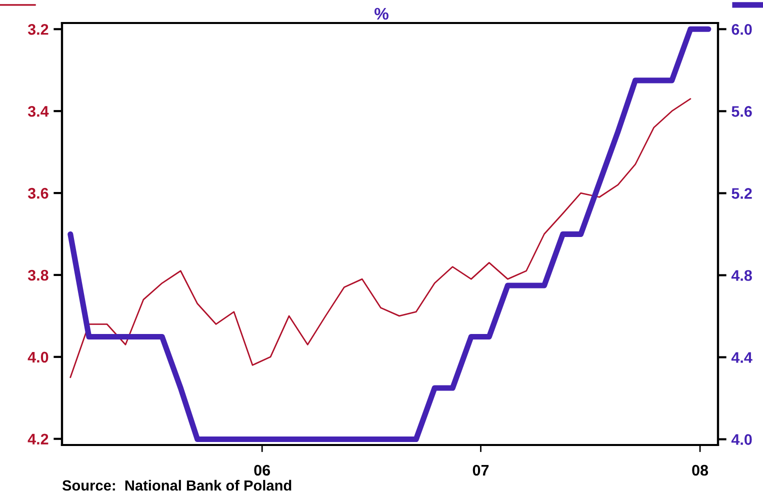 This screenshot has width=763, height=496. I want to click on y2-tick-label: 5.6, so click(742, 111).